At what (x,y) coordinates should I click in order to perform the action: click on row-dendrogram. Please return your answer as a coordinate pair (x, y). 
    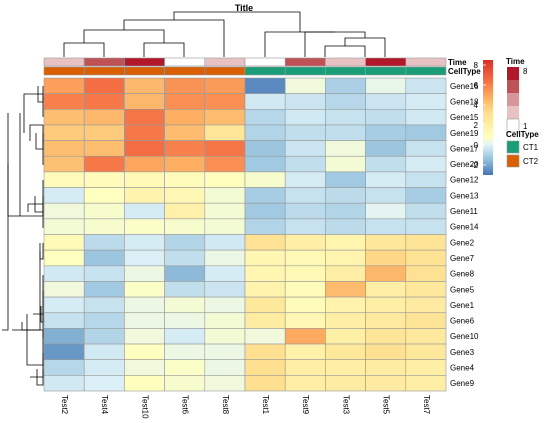
    Looking at the image, I should click on (23, 236).